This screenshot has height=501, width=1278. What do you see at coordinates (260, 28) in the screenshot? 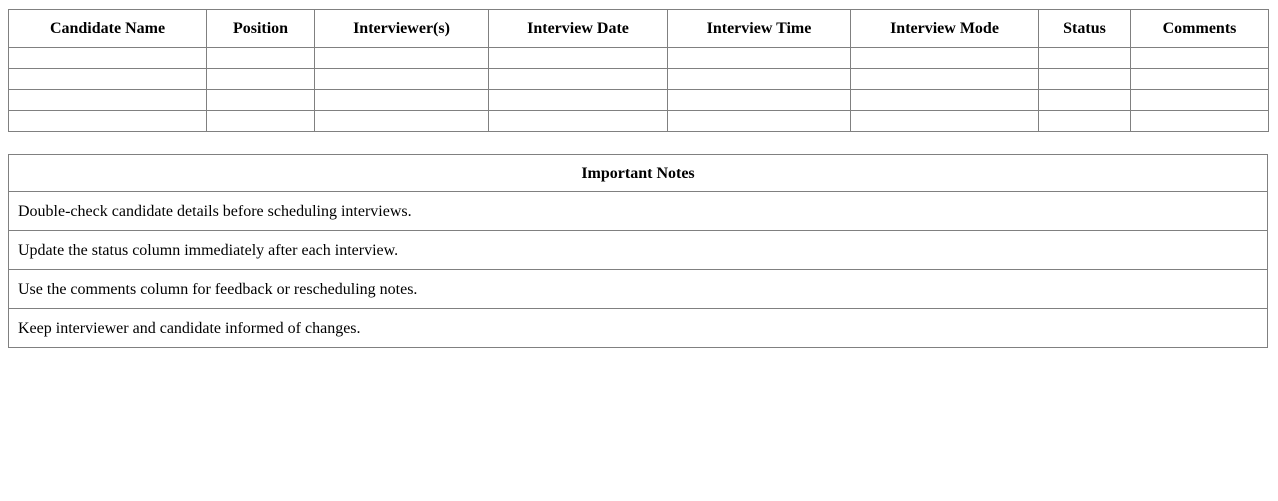
I see `column-header-position: Position` at bounding box center [260, 28].